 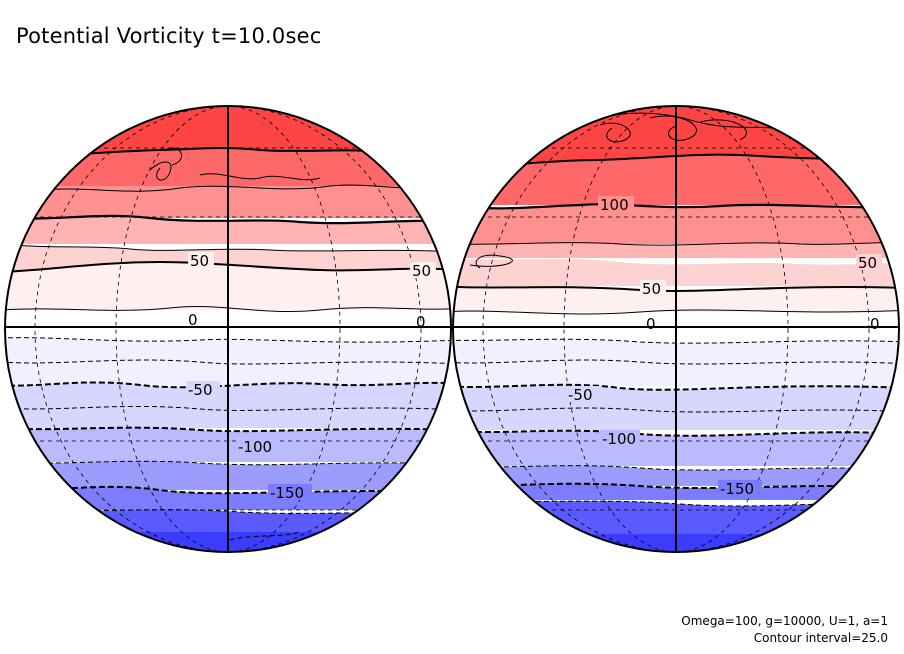 I want to click on band-r4, so click(x=228, y=229).